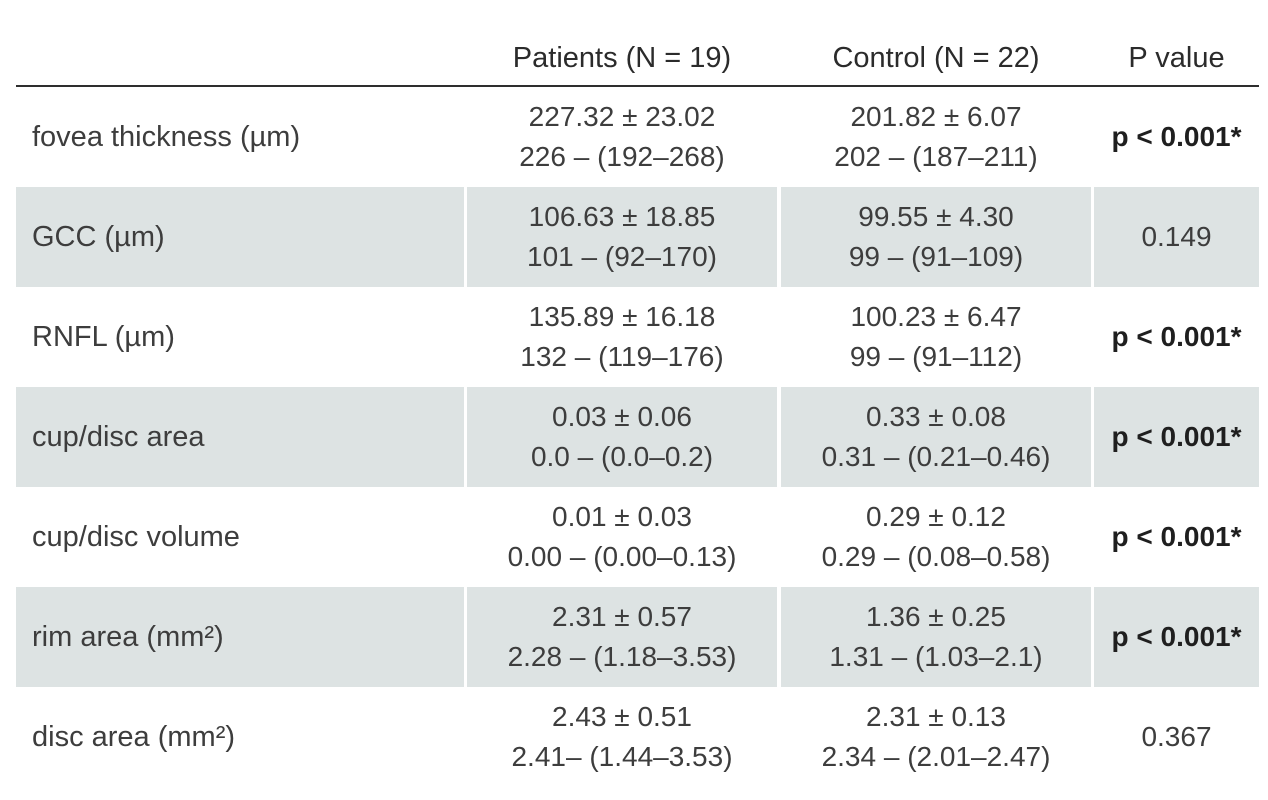 This screenshot has height=800, width=1268. What do you see at coordinates (936, 456) in the screenshot?
I see `control-median-range: 0.31 – (0.21–0.46)` at bounding box center [936, 456].